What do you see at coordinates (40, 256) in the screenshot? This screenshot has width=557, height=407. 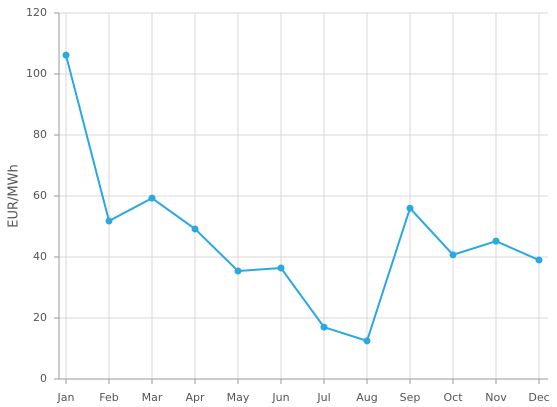 I see `y-tick-label: 40` at bounding box center [40, 256].